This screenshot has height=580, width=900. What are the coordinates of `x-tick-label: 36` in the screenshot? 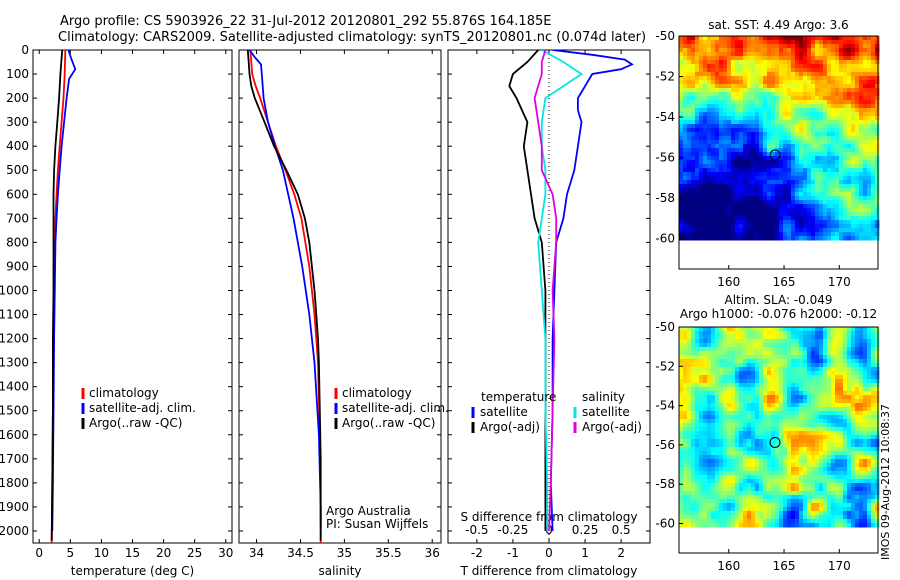 It's located at (432, 553).